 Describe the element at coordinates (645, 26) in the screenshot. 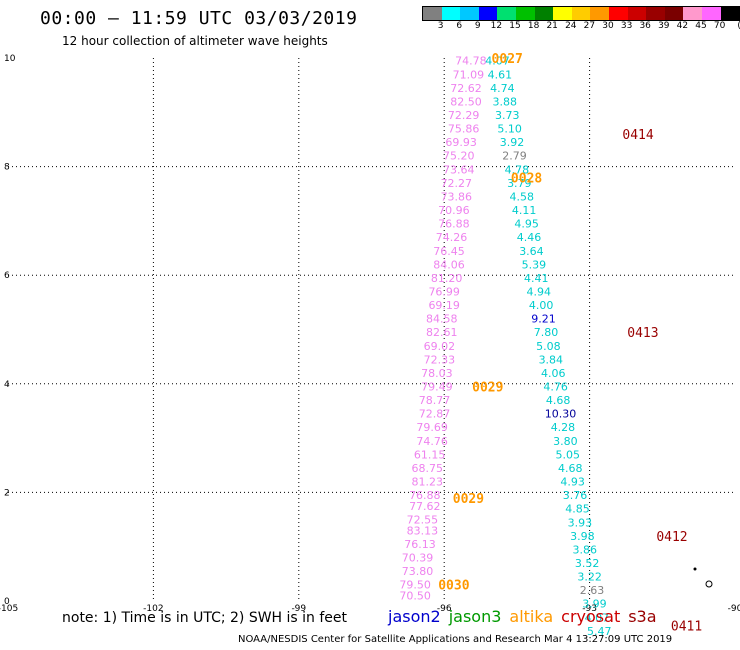

I see `color-legend-label: 36` at that location.